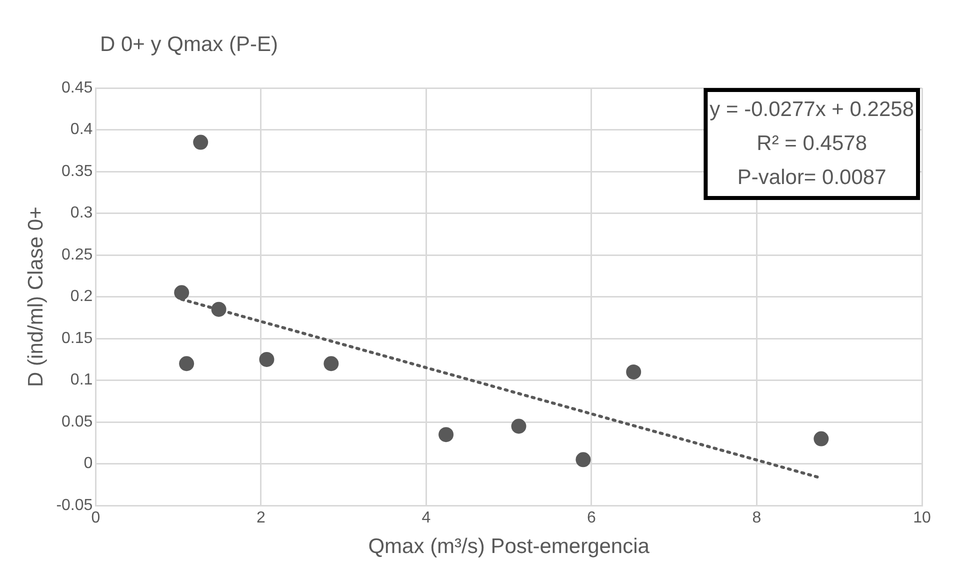 This screenshot has width=956, height=577. Describe the element at coordinates (77, 421) in the screenshot. I see `y-tick-label: 0.05` at that location.